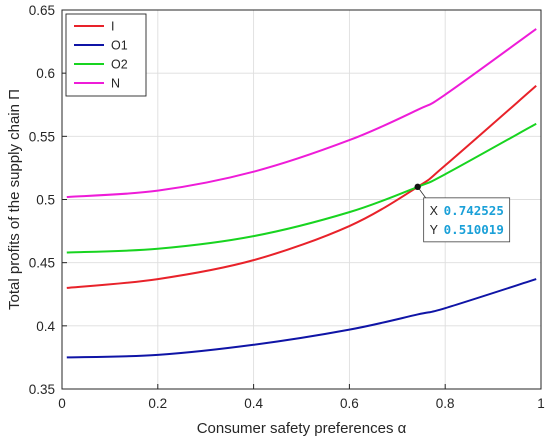  What do you see at coordinates (106, 55) in the screenshot?
I see `legend: I O1 O2 N` at bounding box center [106, 55].